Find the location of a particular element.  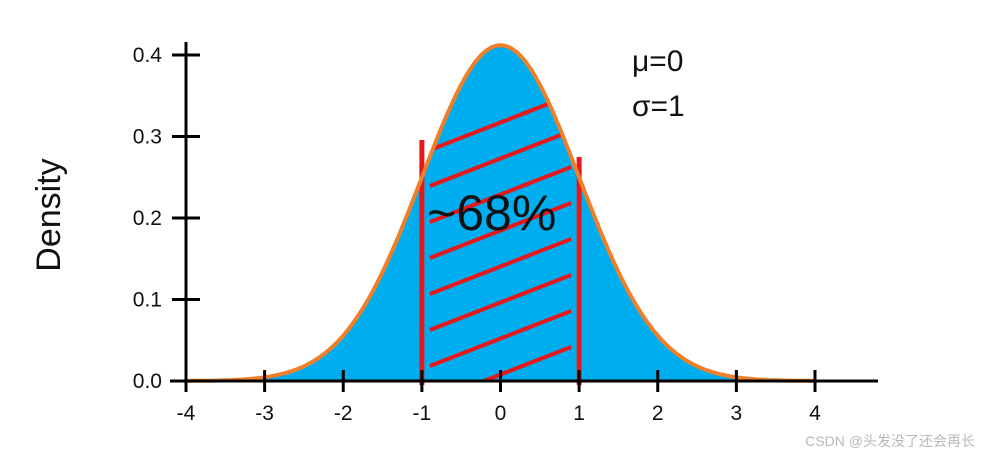

x-tick-label: 1 is located at coordinates (579, 413).